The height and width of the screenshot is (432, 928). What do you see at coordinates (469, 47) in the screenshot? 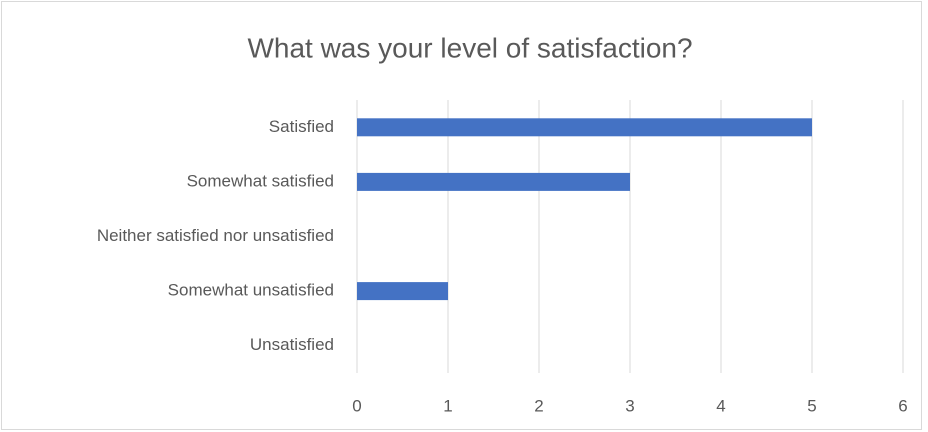
I see `chart-title: What was your level of satisfaction?` at bounding box center [469, 47].